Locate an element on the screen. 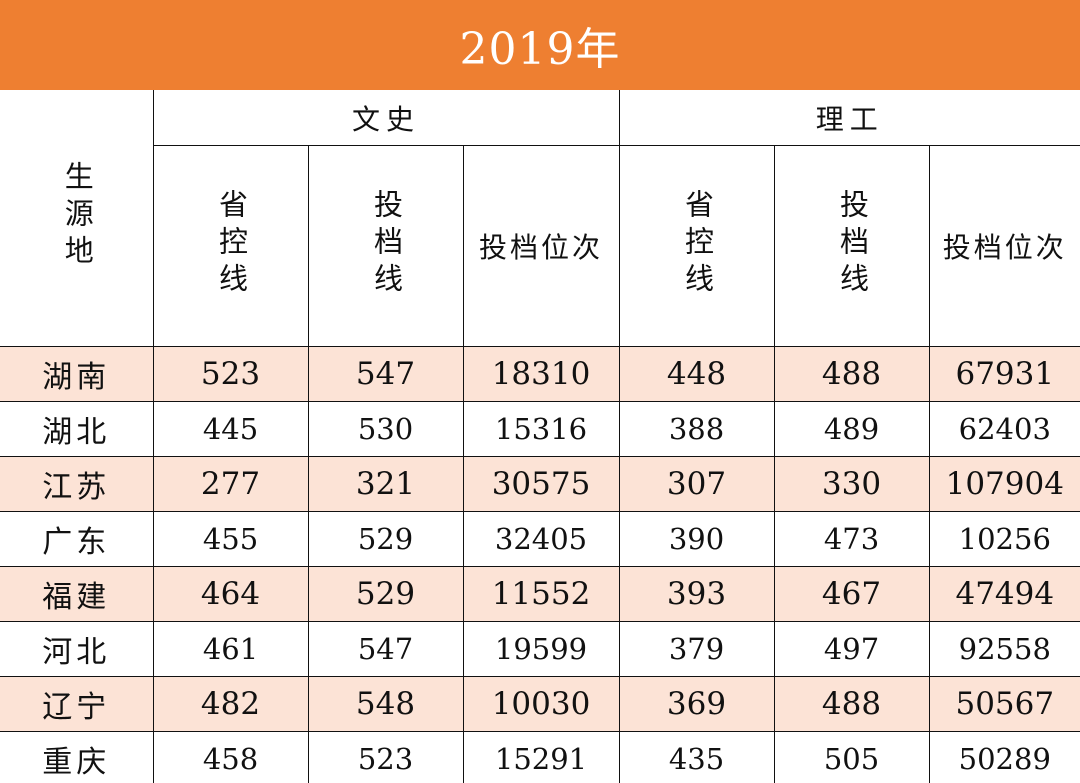 The width and height of the screenshot is (1080, 783). data-cell: 10256 is located at coordinates (1004, 539).